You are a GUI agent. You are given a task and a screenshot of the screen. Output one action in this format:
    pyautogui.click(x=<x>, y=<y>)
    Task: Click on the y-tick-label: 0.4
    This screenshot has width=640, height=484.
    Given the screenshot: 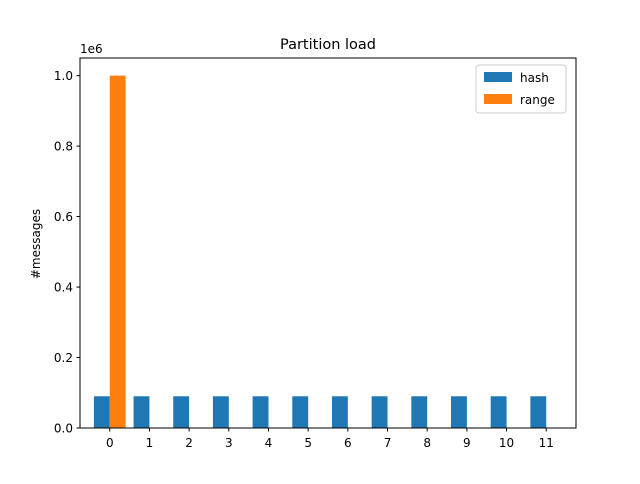 What is the action you would take?
    pyautogui.click(x=63, y=288)
    